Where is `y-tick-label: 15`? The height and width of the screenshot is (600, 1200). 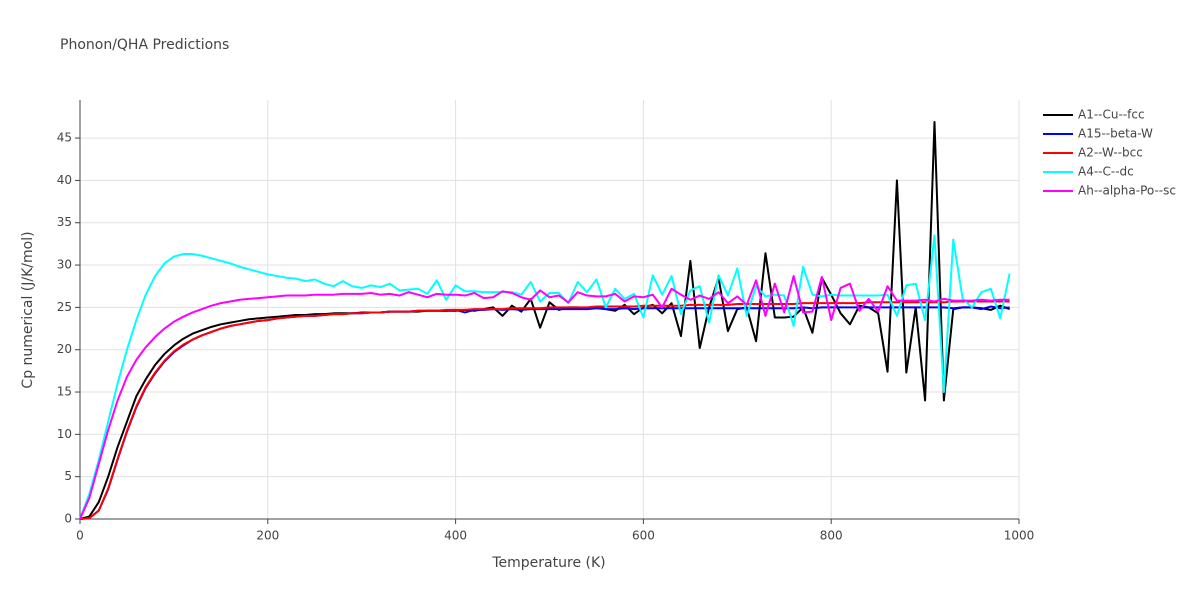 y-tick-label: 15 is located at coordinates (64, 392).